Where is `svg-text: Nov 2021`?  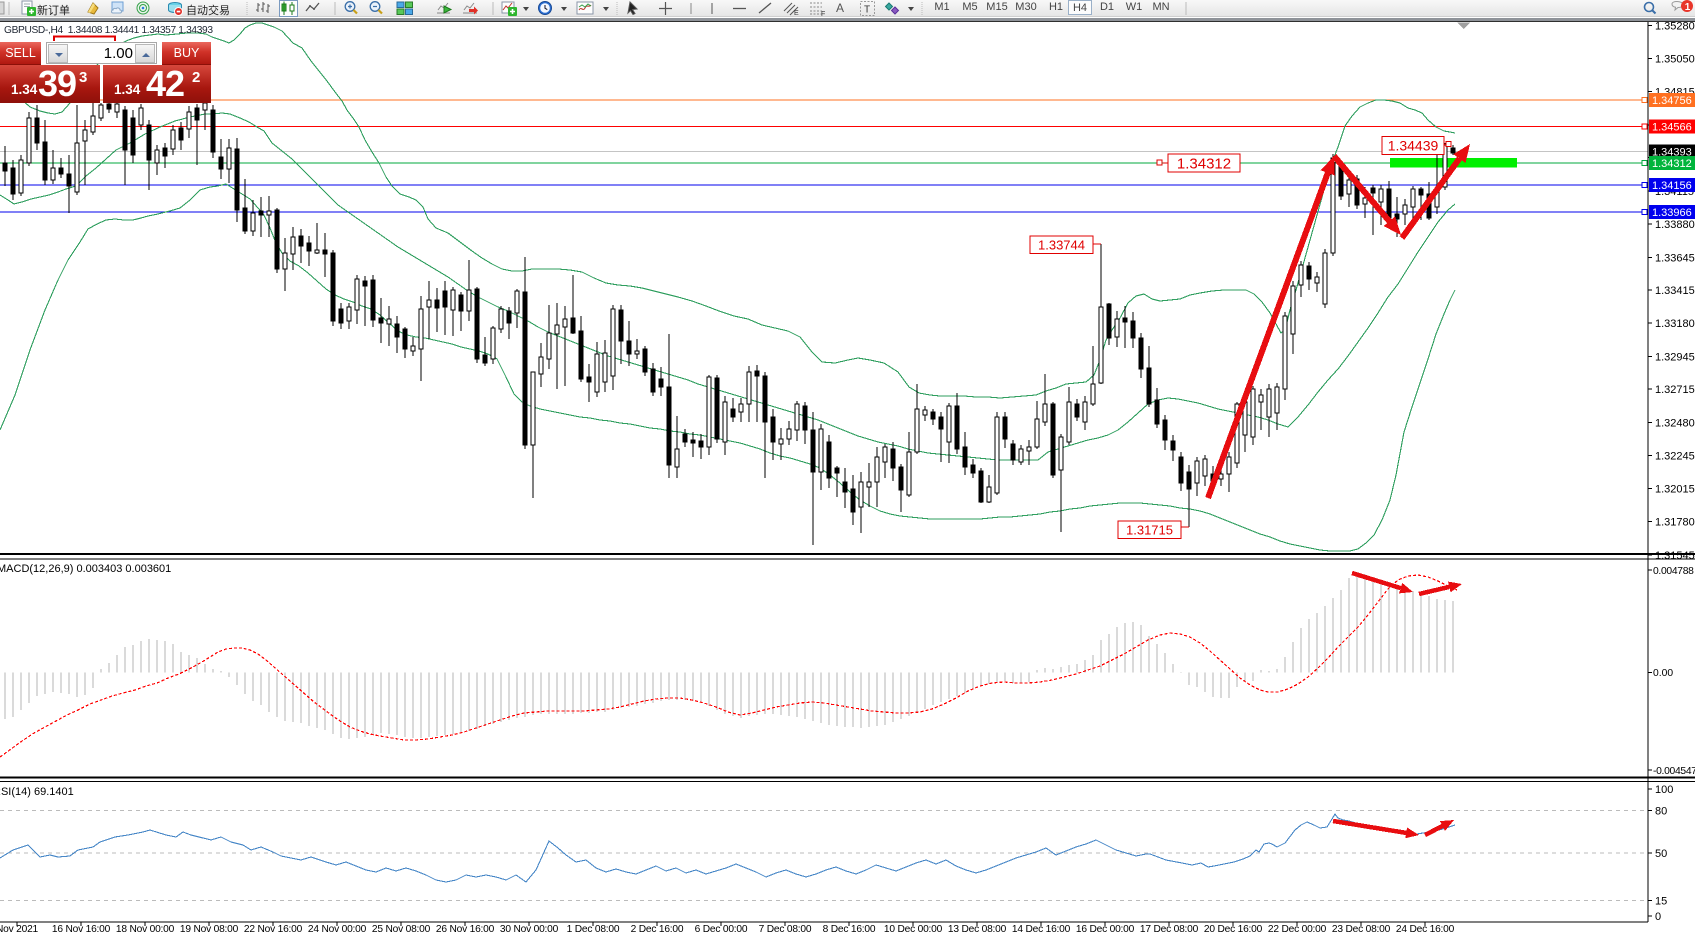 svg-text: Nov 2021 is located at coordinates (19, 929).